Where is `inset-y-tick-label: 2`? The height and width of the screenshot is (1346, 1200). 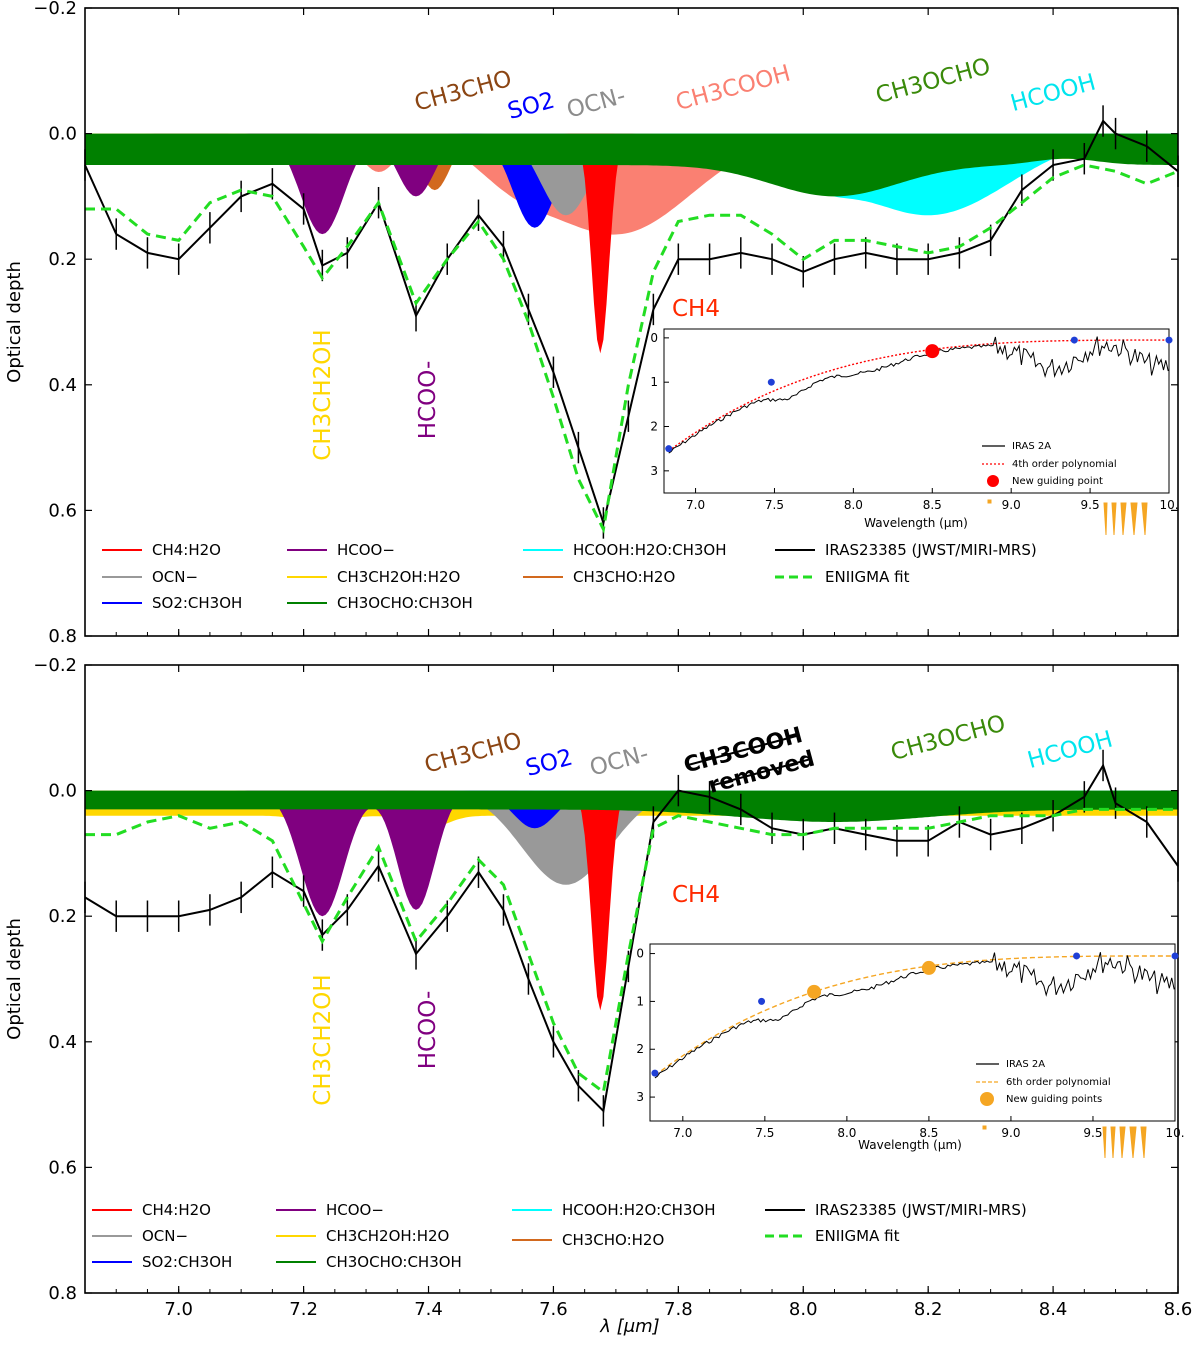 inset-y-tick-label: 2 is located at coordinates (640, 1049).